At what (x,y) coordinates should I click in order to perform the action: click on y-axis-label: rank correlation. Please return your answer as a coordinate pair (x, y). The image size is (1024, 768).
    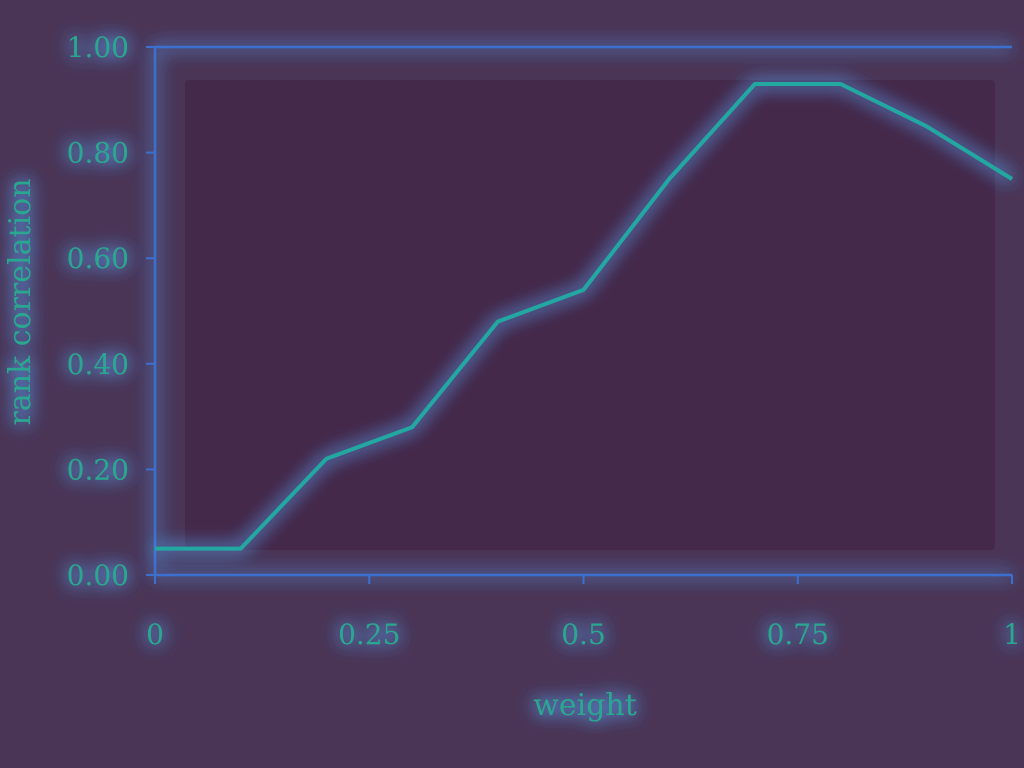
    Looking at the image, I should click on (20, 301).